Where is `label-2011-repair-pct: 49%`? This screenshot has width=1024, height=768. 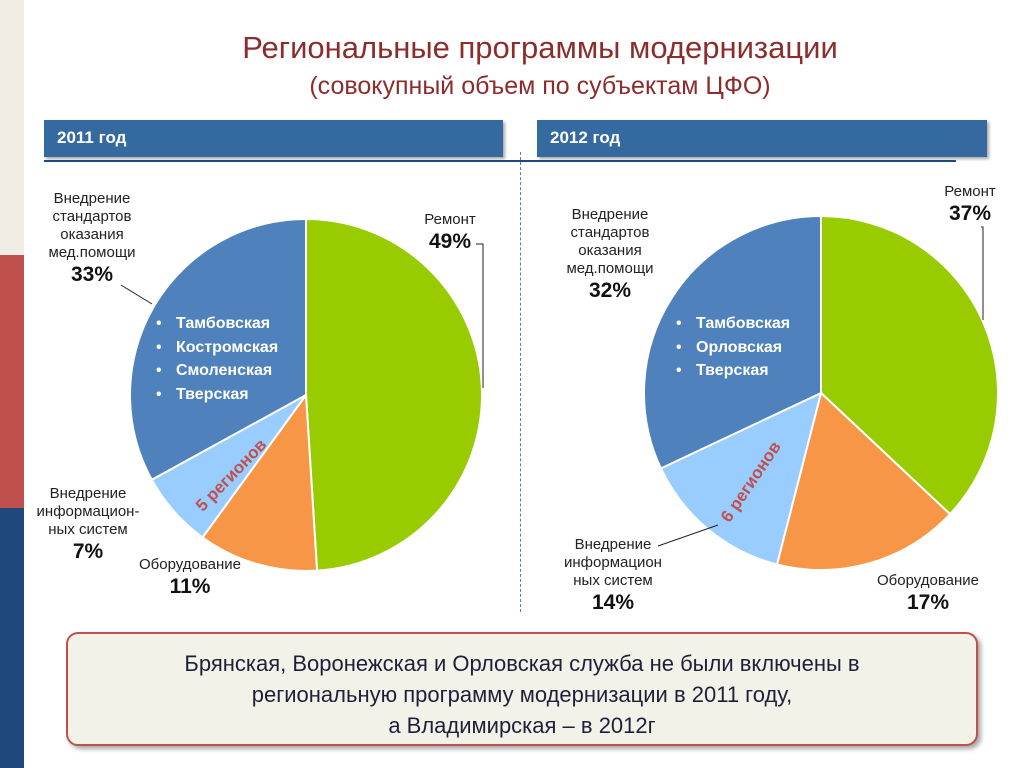 label-2011-repair-pct: 49% is located at coordinates (450, 241).